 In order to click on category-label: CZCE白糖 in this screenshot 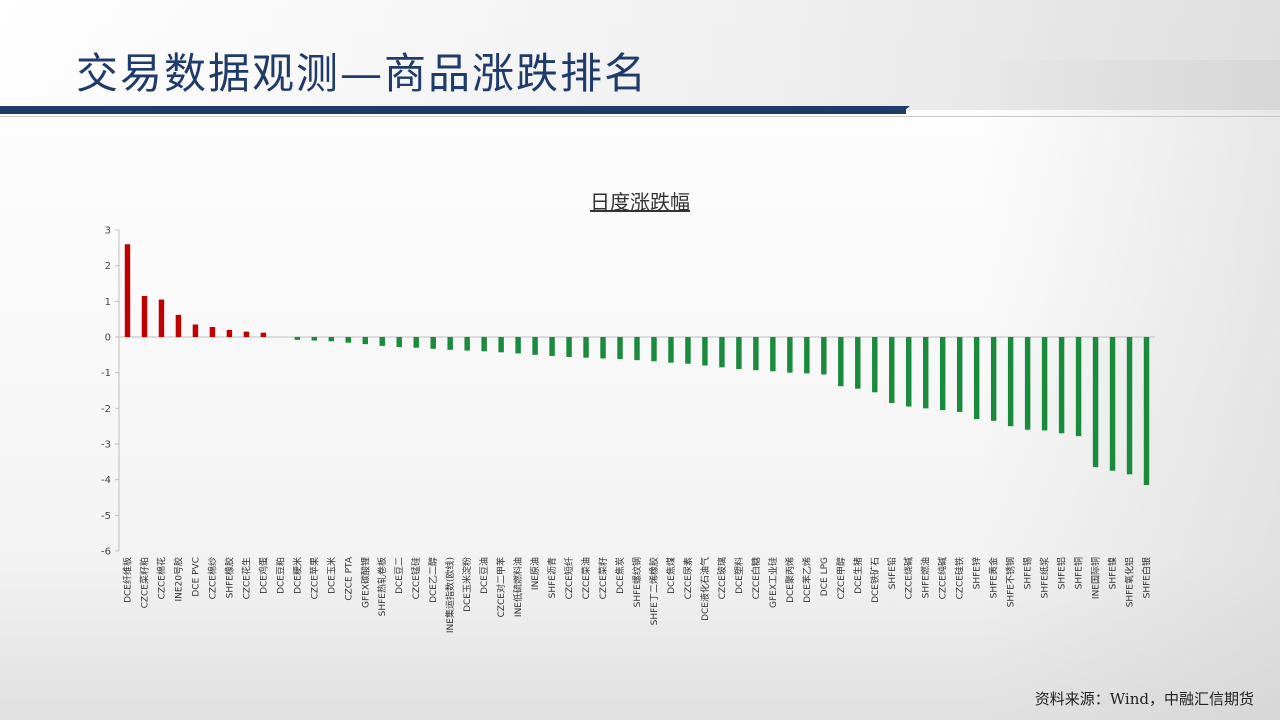, I will do `click(756, 578)`.